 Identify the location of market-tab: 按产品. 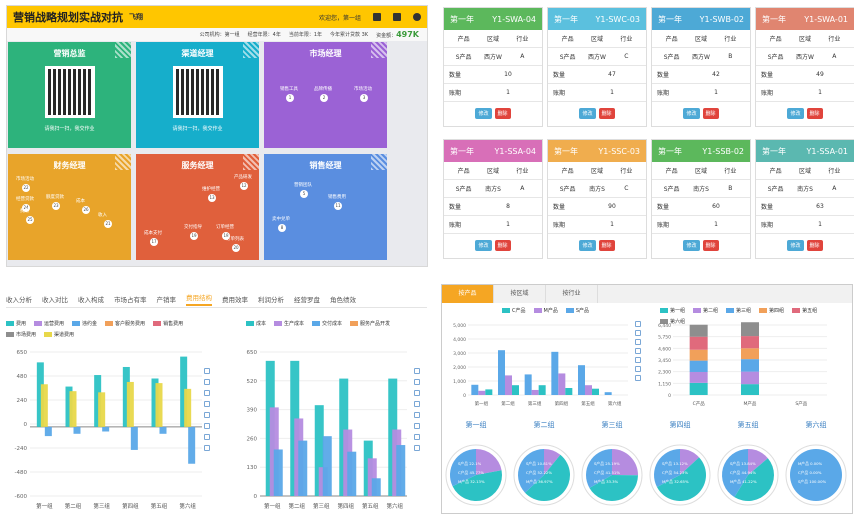
(468, 294).